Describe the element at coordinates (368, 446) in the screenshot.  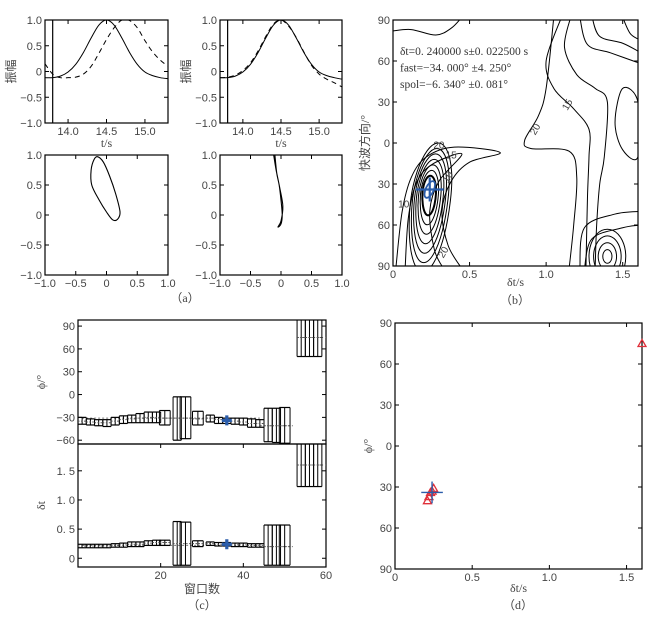
I see `y-axis-label: ϕ/°` at that location.